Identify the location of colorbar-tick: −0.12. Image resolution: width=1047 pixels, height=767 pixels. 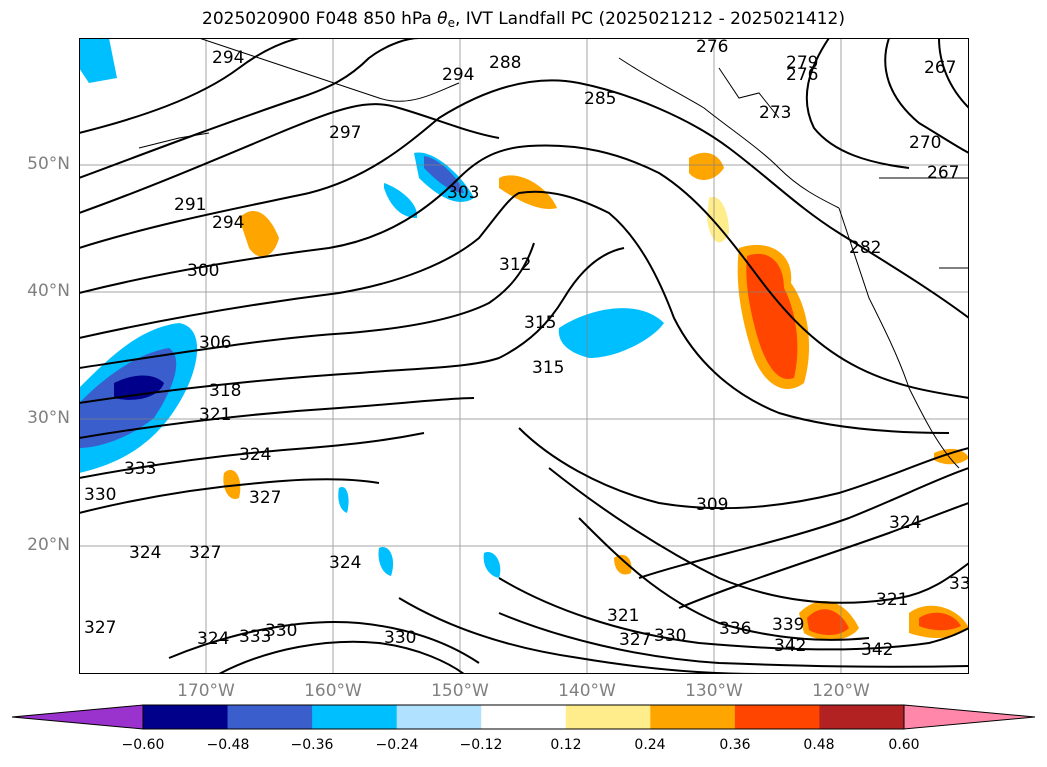
(481, 745).